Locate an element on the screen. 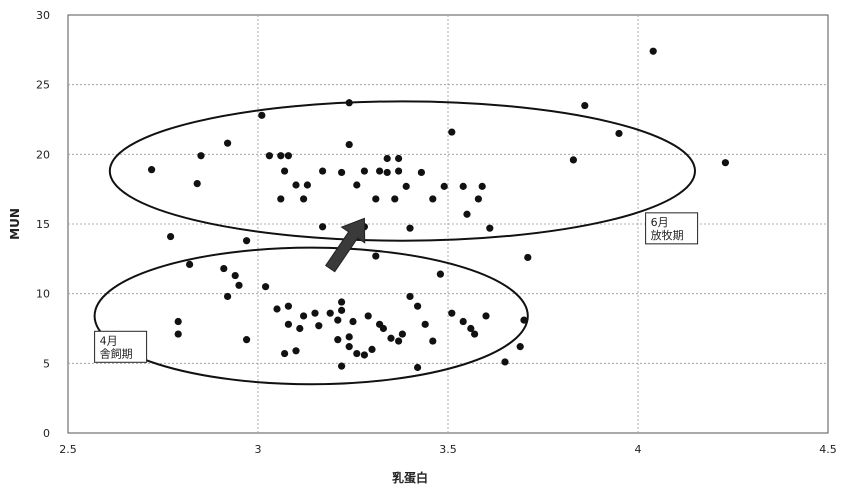 The image size is (843, 493). y-tick-label: 0 is located at coordinates (46, 433).